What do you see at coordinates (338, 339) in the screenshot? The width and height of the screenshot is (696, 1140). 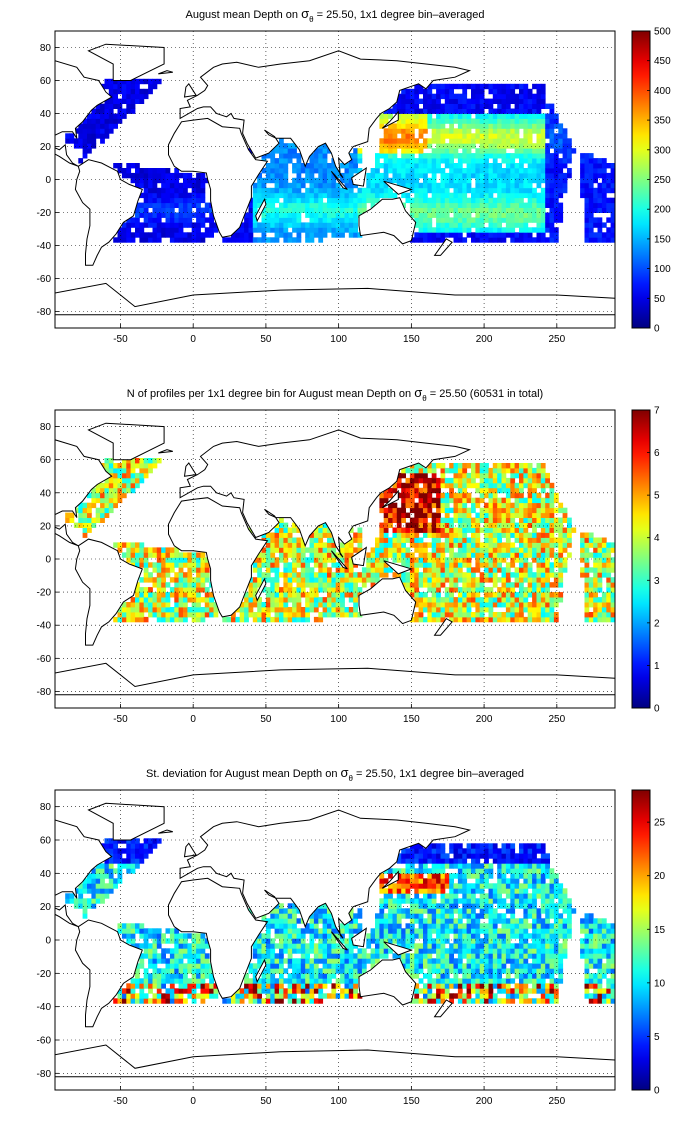 I see `x-tick-label: 100` at bounding box center [338, 339].